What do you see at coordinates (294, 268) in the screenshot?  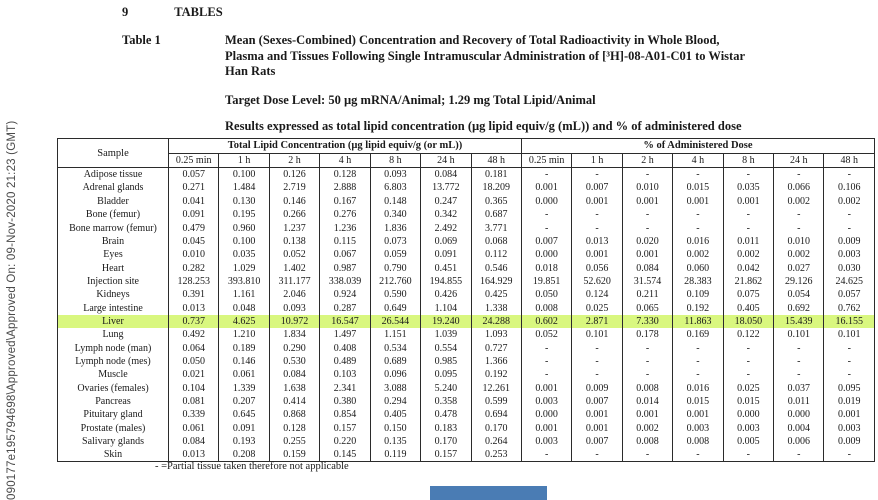 I see `value-cell: 1.402` at bounding box center [294, 268].